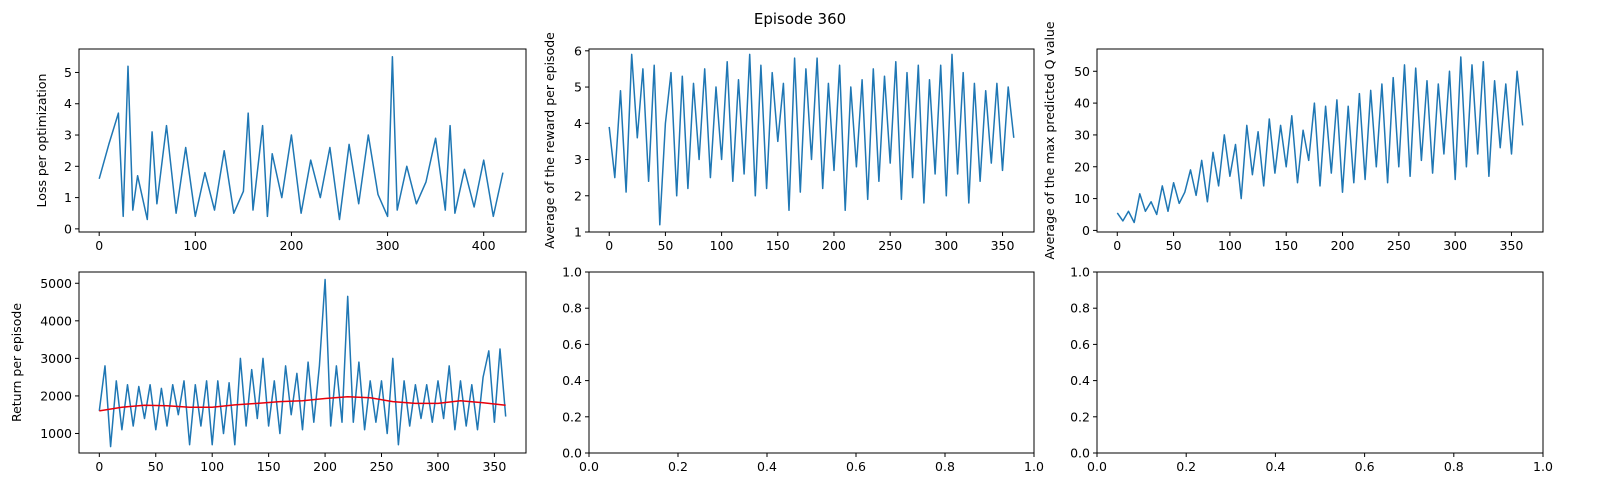  Describe the element at coordinates (16, 362) in the screenshot. I see `y-axis-label: Return per episode` at that location.